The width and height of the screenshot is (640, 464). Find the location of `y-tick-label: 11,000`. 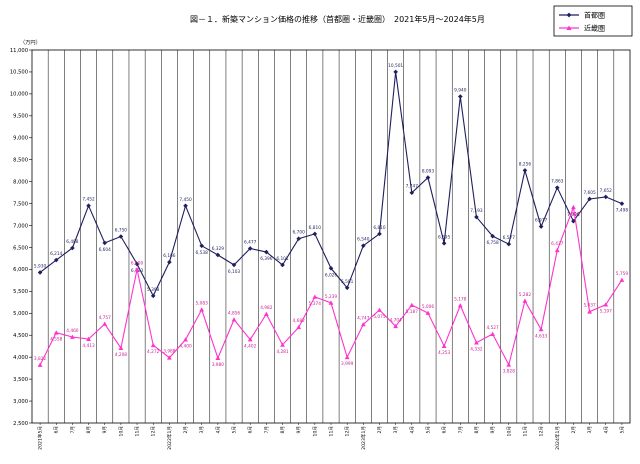

y-tick-label: 11,000 is located at coordinates (19, 51).